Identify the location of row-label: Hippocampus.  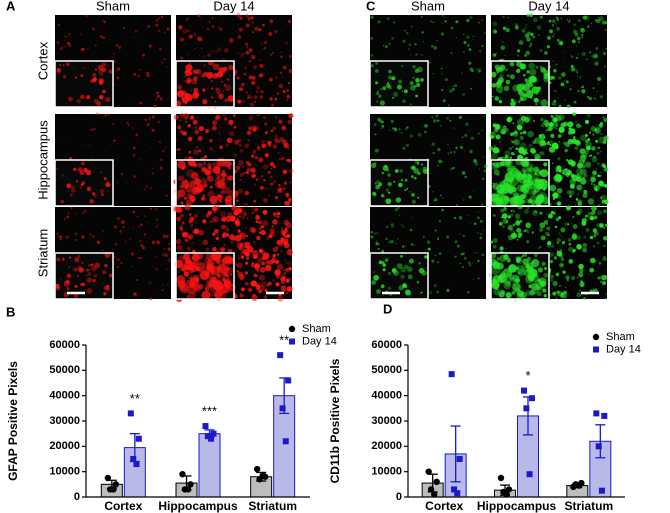
(42, 160).